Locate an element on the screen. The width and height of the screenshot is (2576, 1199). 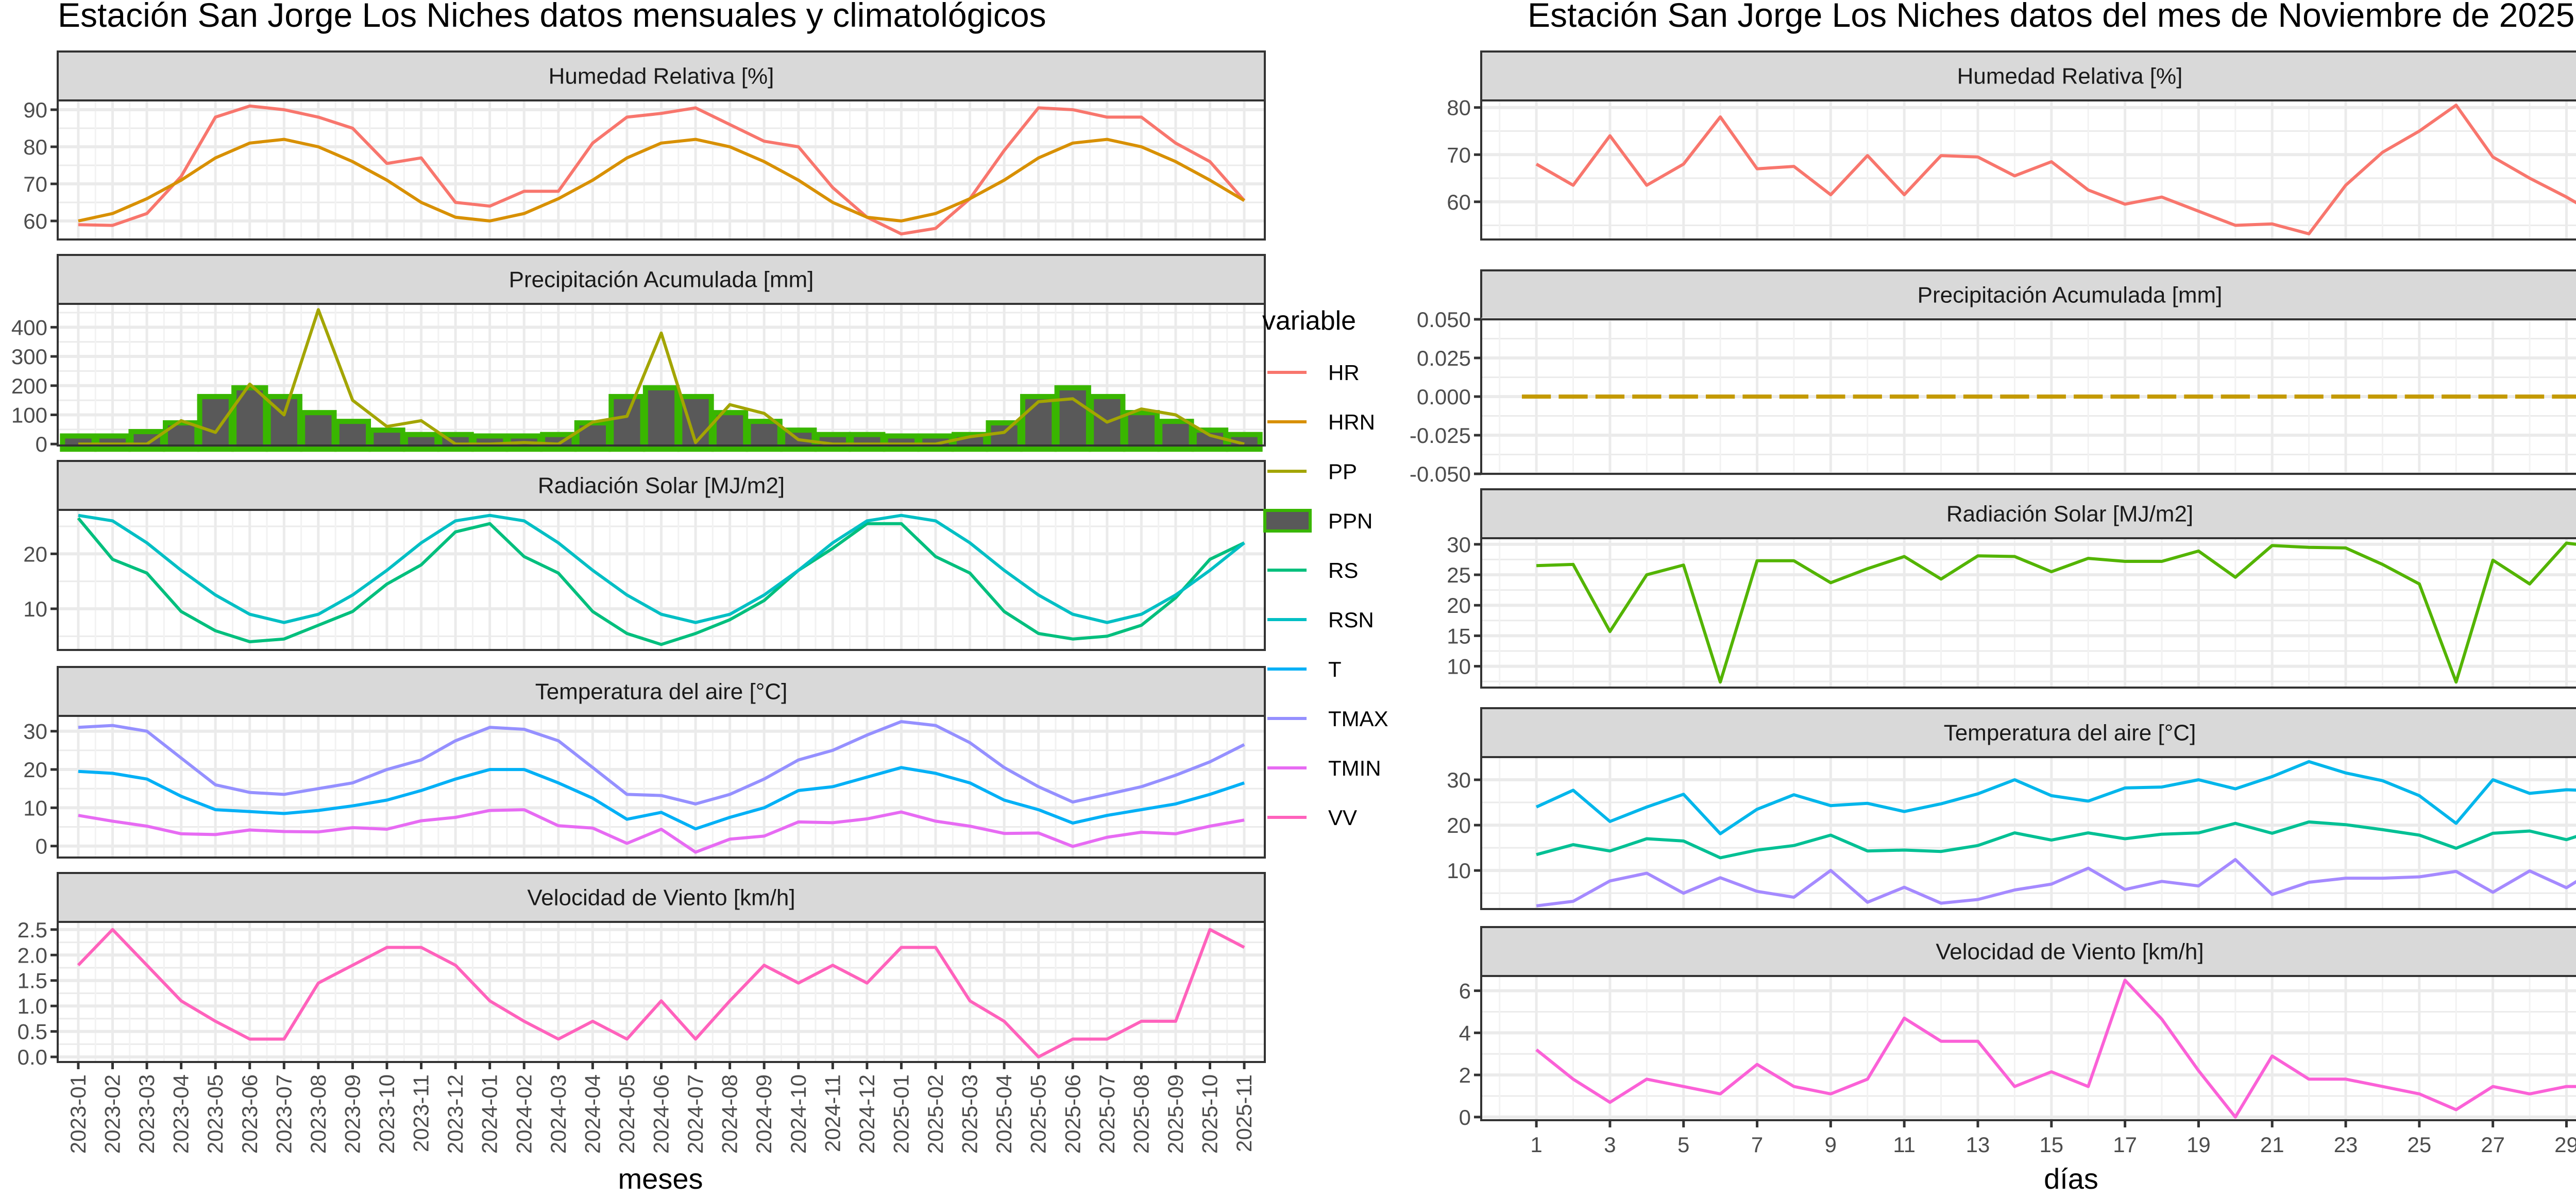
left-panel-radiaci-n-solar-mj-m2: Radiación Solar [MJ/m2] 10 20 is located at coordinates (644, 555).